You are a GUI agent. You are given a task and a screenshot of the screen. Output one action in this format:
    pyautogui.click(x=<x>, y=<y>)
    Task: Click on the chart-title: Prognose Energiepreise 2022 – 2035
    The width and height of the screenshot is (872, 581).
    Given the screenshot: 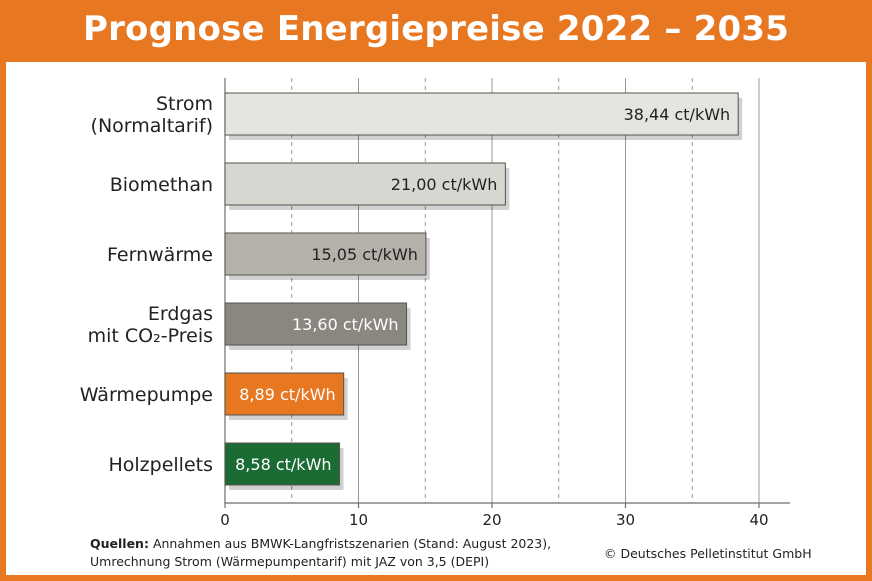 What is the action you would take?
    pyautogui.click(x=436, y=29)
    